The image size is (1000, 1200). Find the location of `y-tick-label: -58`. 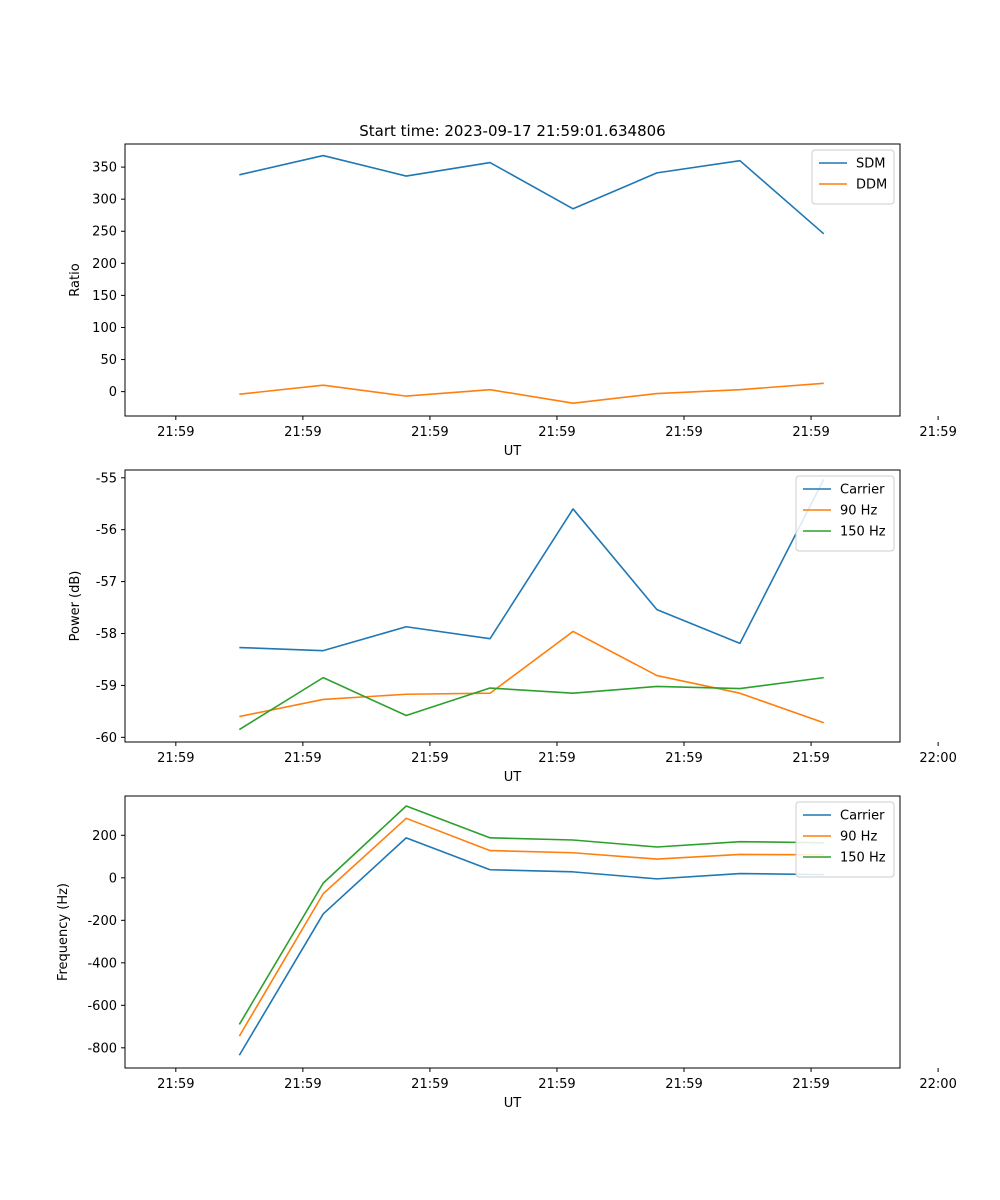

y-tick-label: -58 is located at coordinates (106, 634).